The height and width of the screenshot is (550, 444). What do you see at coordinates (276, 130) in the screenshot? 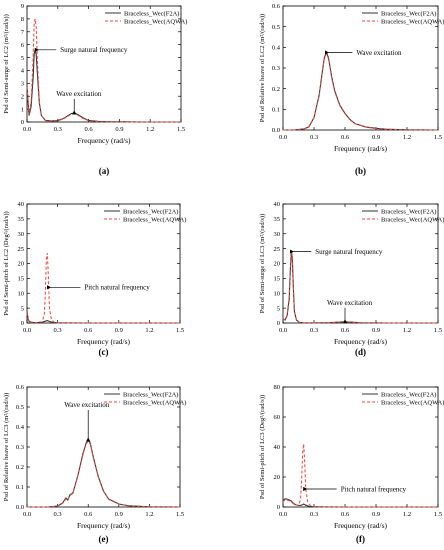
I see `y-tick-label: 0.0` at bounding box center [276, 130].